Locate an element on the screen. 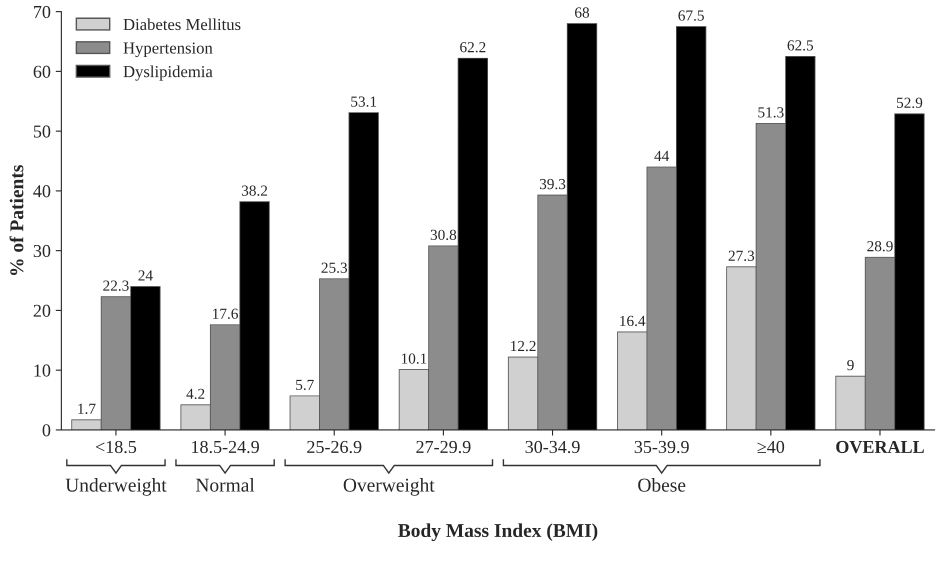 This screenshot has width=944, height=581. data-label: 53.1 is located at coordinates (363, 101).